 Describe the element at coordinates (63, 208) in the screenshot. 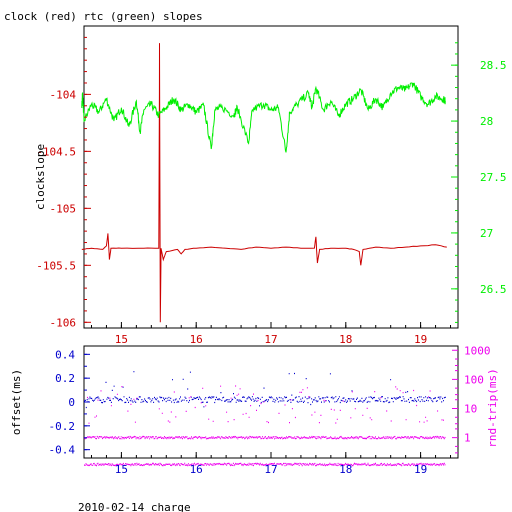

I see `left-tick-label: -105` at that location.